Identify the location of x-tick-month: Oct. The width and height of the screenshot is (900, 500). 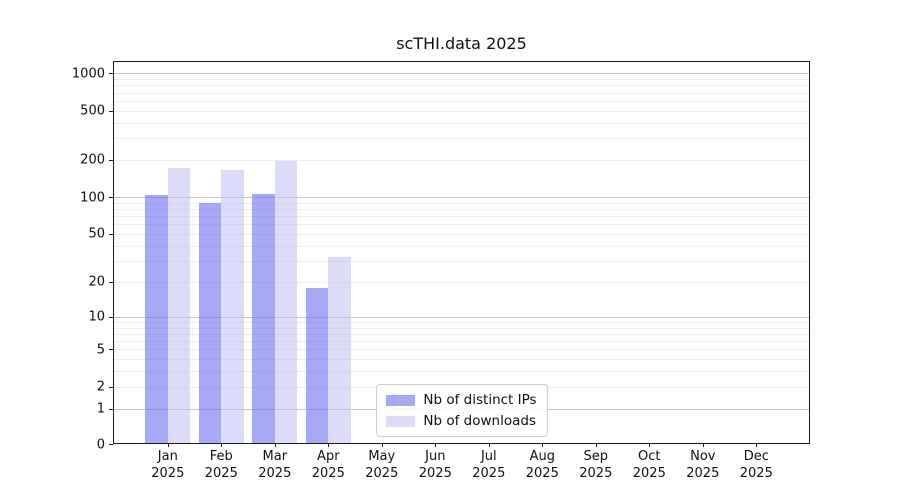
(649, 456).